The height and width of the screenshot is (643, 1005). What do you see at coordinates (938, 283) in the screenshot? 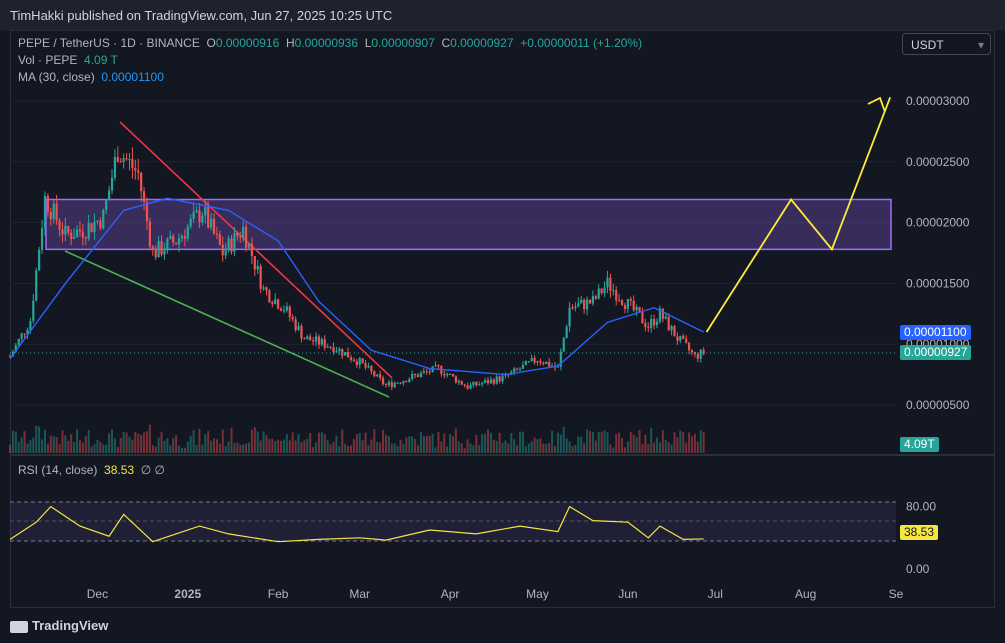
I see `price-tick-label: 0.00001500` at bounding box center [938, 283].